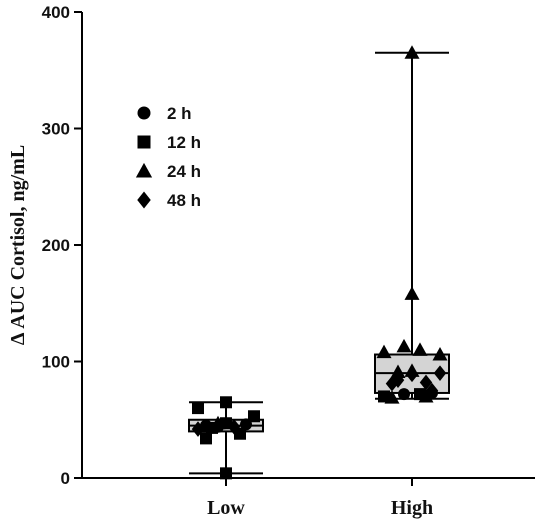  I want to click on legend-label: 2 h, so click(179, 113).